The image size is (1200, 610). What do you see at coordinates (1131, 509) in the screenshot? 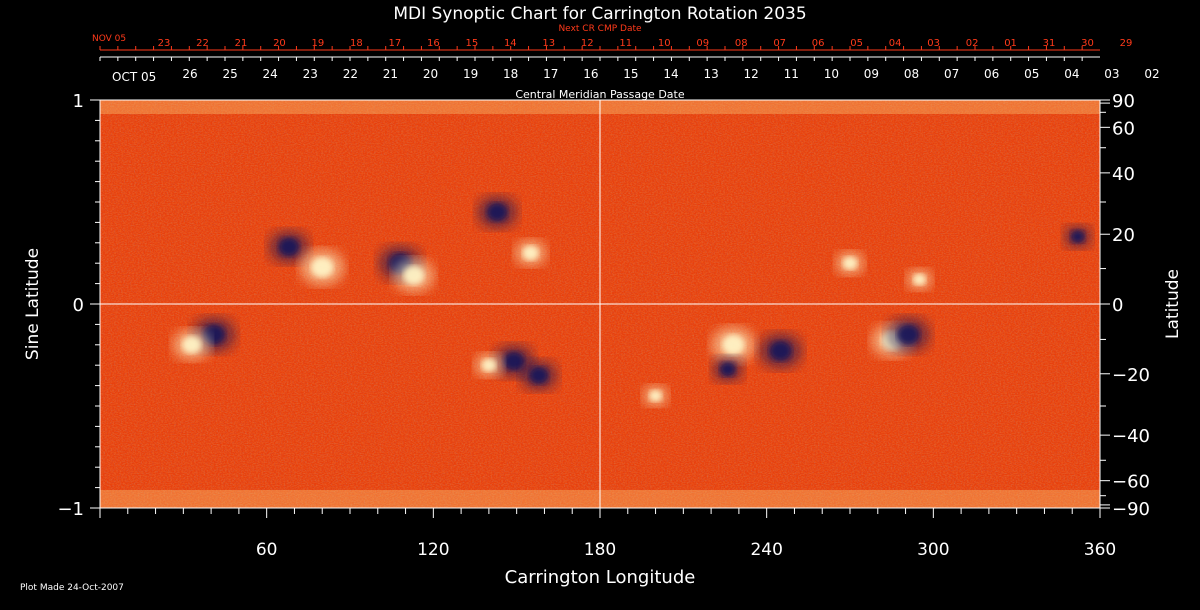
I see `right-y-tick-label: −90` at bounding box center [1131, 509].